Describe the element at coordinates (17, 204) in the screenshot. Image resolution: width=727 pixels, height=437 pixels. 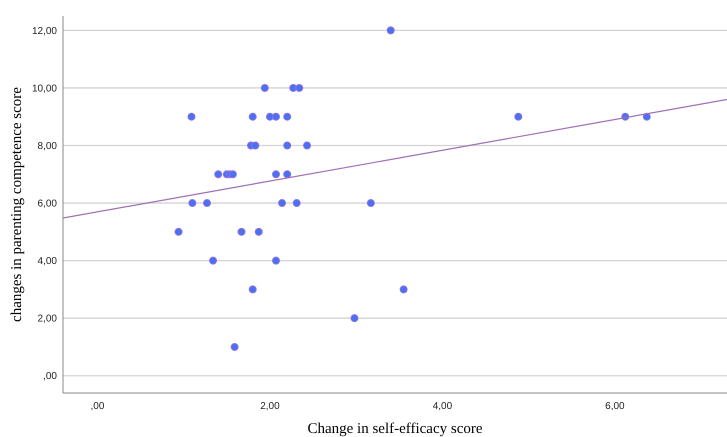
I see `y-axis-title: changes in parenting competence score` at that location.